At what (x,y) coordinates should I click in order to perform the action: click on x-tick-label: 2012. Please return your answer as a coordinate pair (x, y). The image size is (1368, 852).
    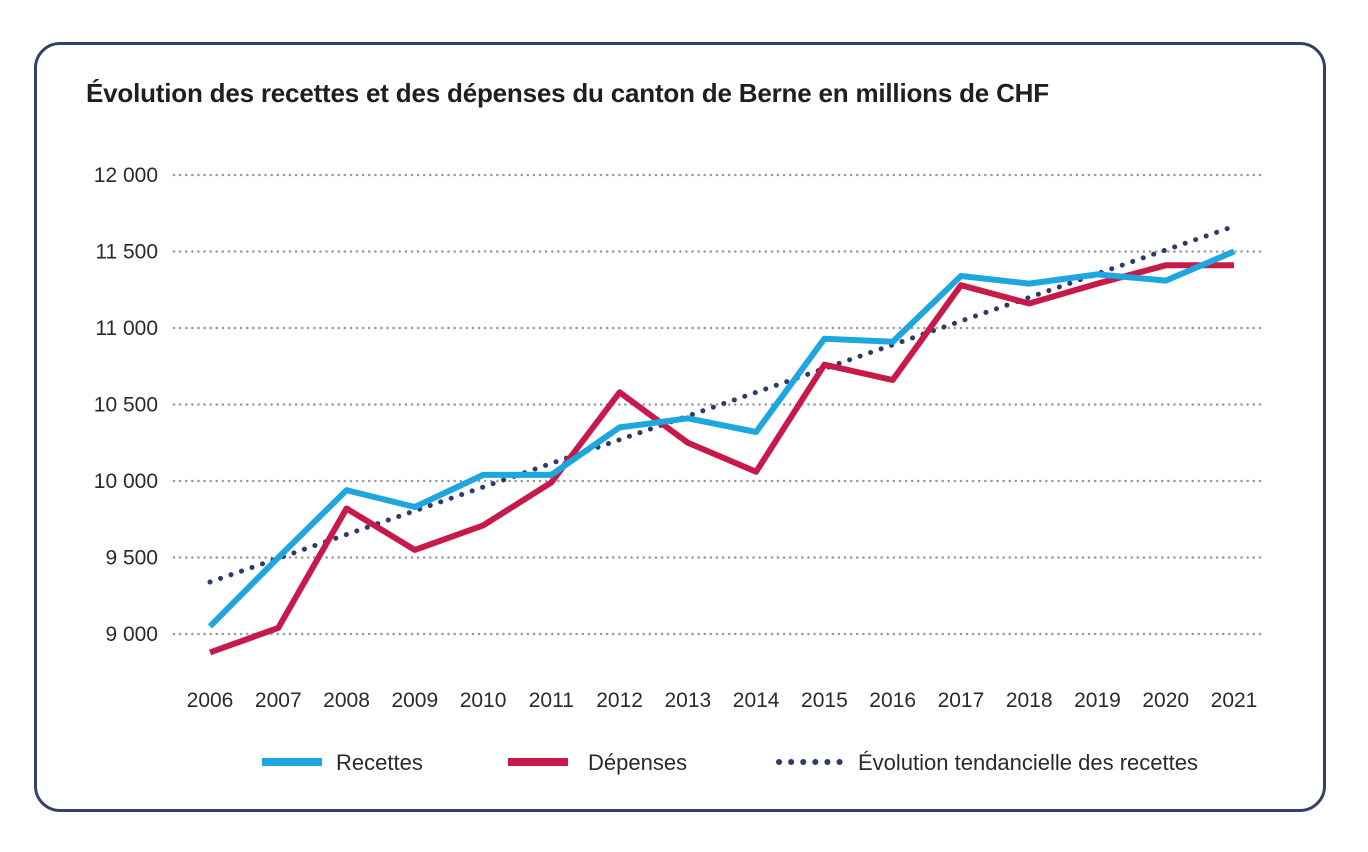
    Looking at the image, I should click on (619, 700).